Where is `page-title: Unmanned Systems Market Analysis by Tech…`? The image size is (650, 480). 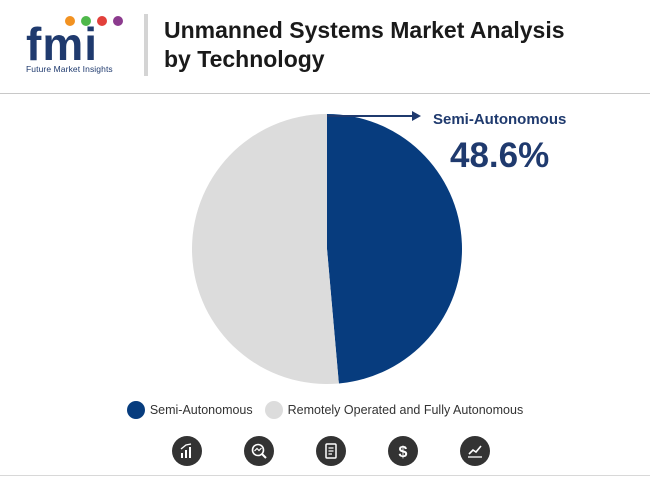
page-title: Unmanned Systems Market Analysis by Tech… is located at coordinates (399, 45).